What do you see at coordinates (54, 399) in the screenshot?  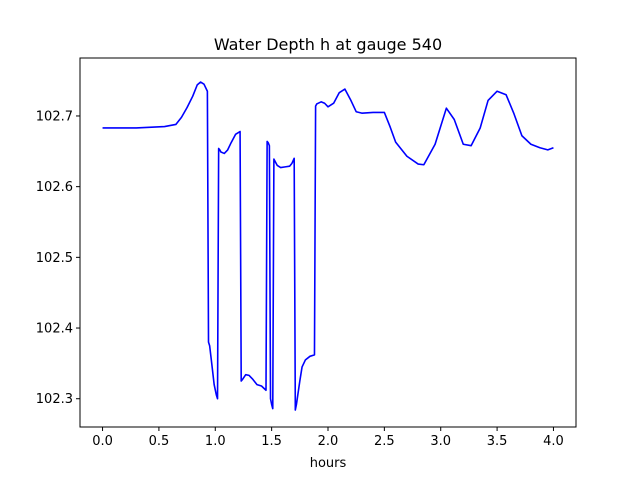 I see `y-tick-label: 102.3` at bounding box center [54, 399].